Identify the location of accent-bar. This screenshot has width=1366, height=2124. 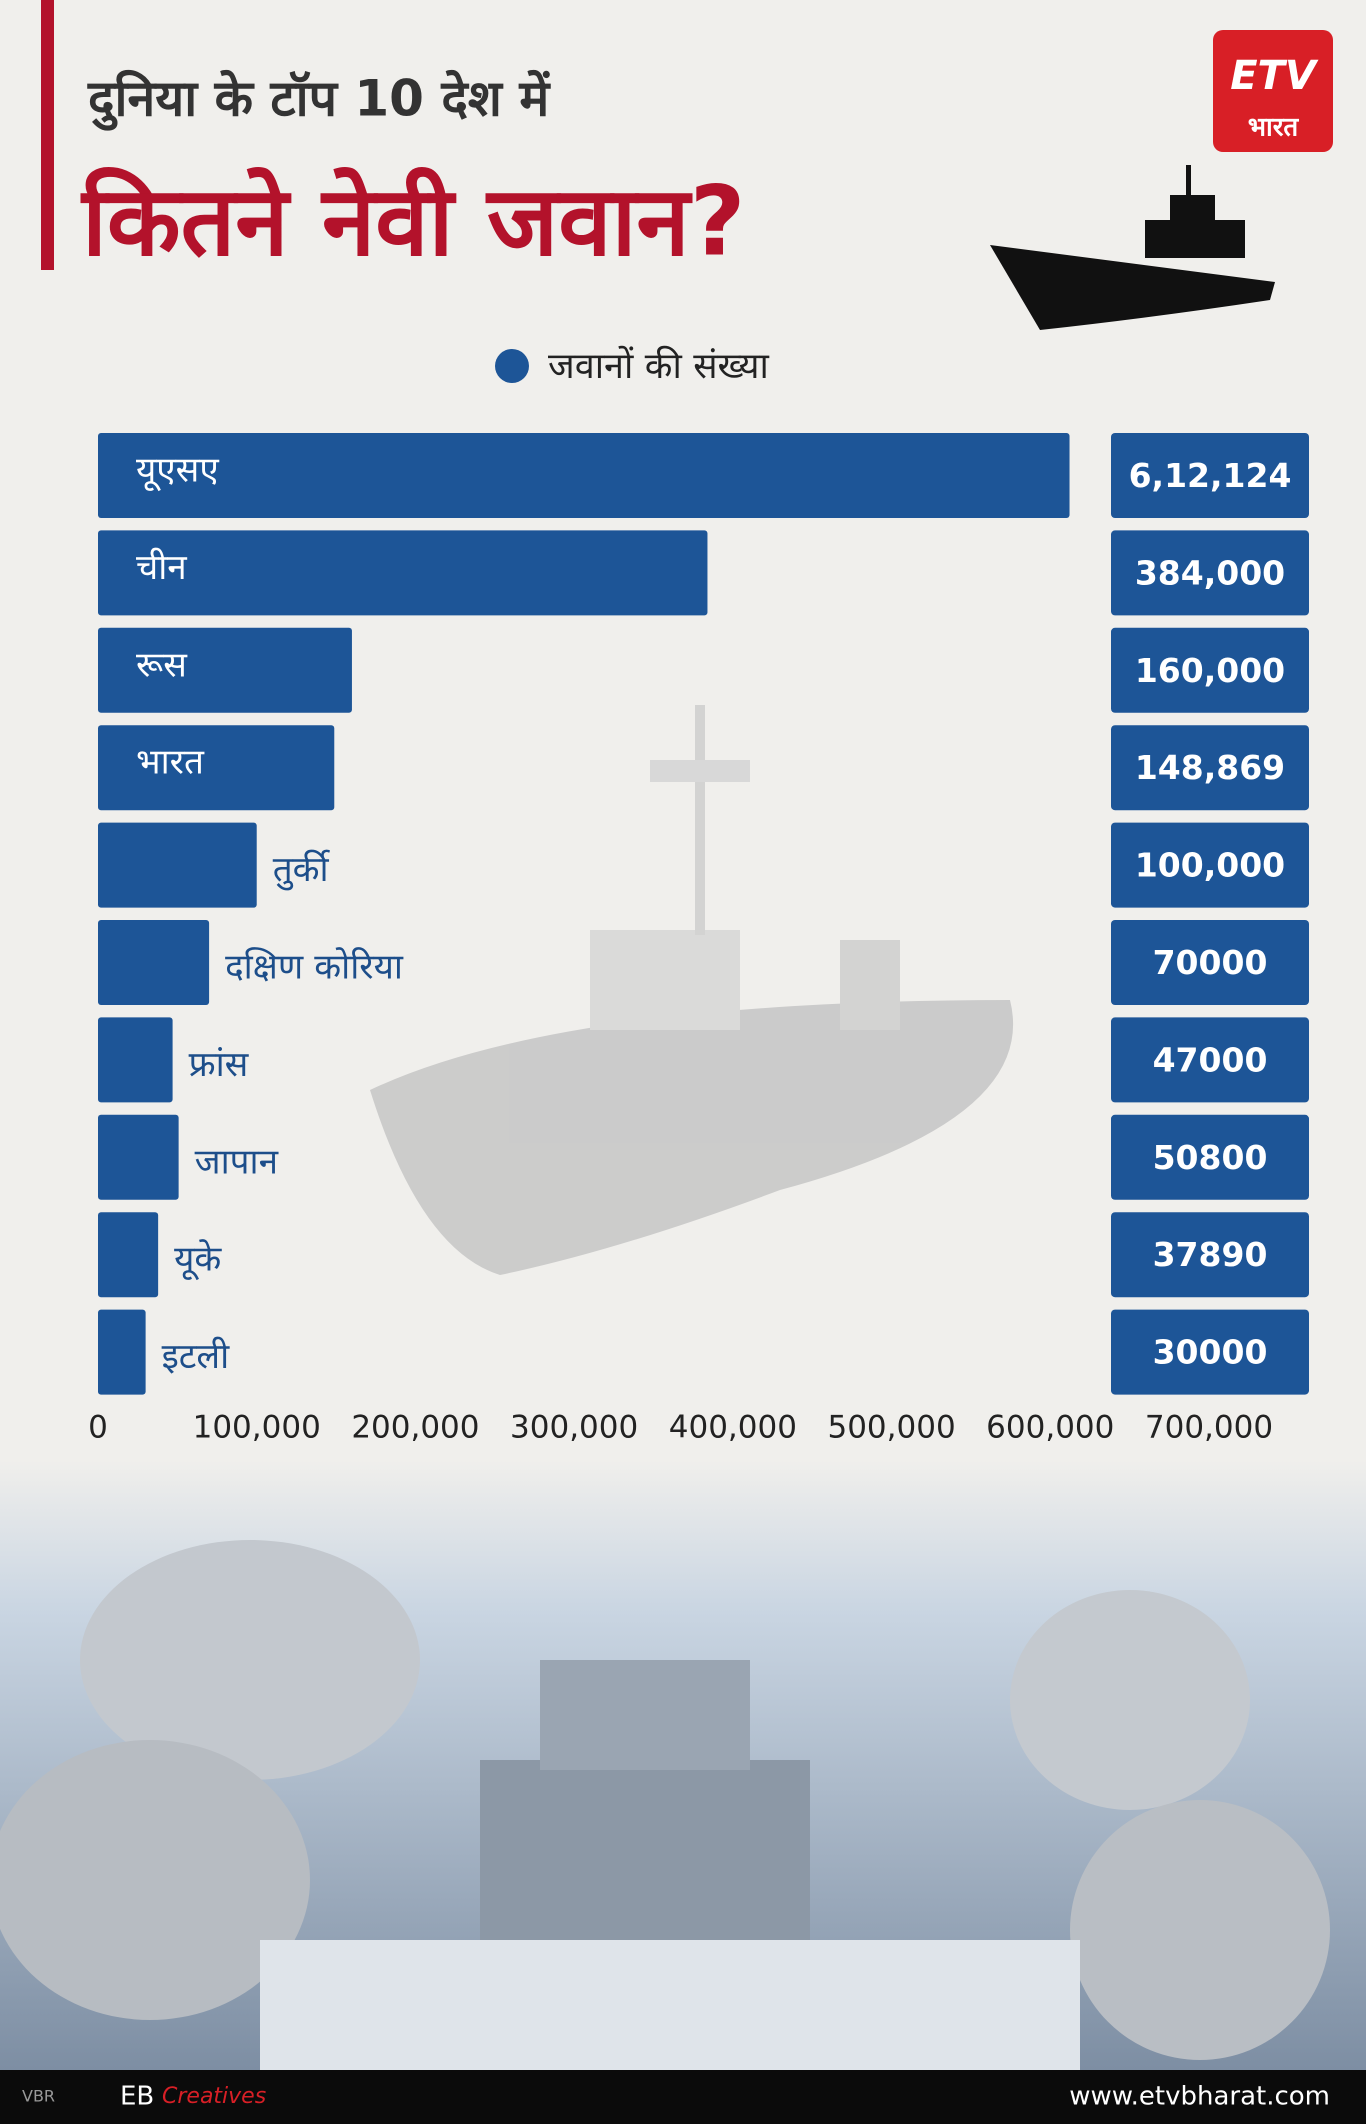
(47, 135).